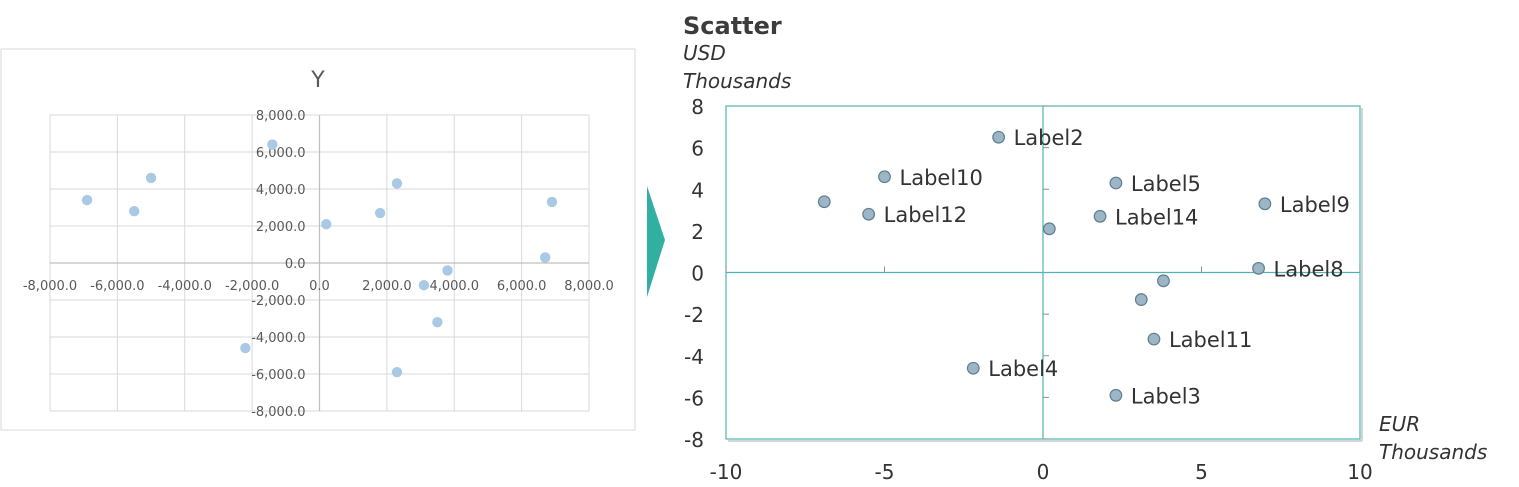  I want to click on right-y-tick-label: -8, so click(694, 440).